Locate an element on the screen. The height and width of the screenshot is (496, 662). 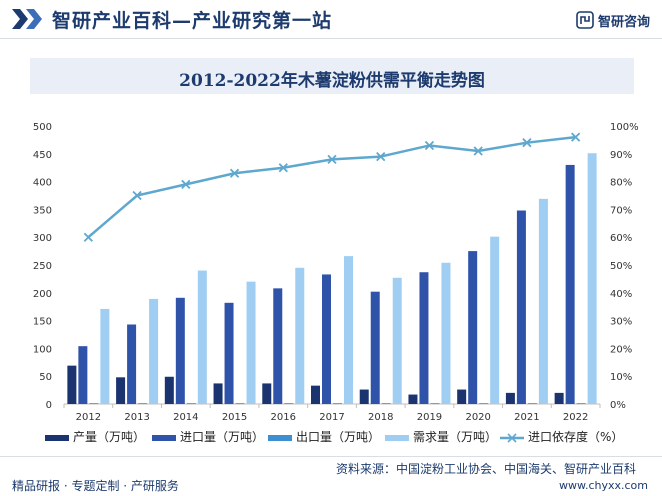
header-bar: 智研产业百科—产业研究第一站 智研咨询 is located at coordinates (331, 19).